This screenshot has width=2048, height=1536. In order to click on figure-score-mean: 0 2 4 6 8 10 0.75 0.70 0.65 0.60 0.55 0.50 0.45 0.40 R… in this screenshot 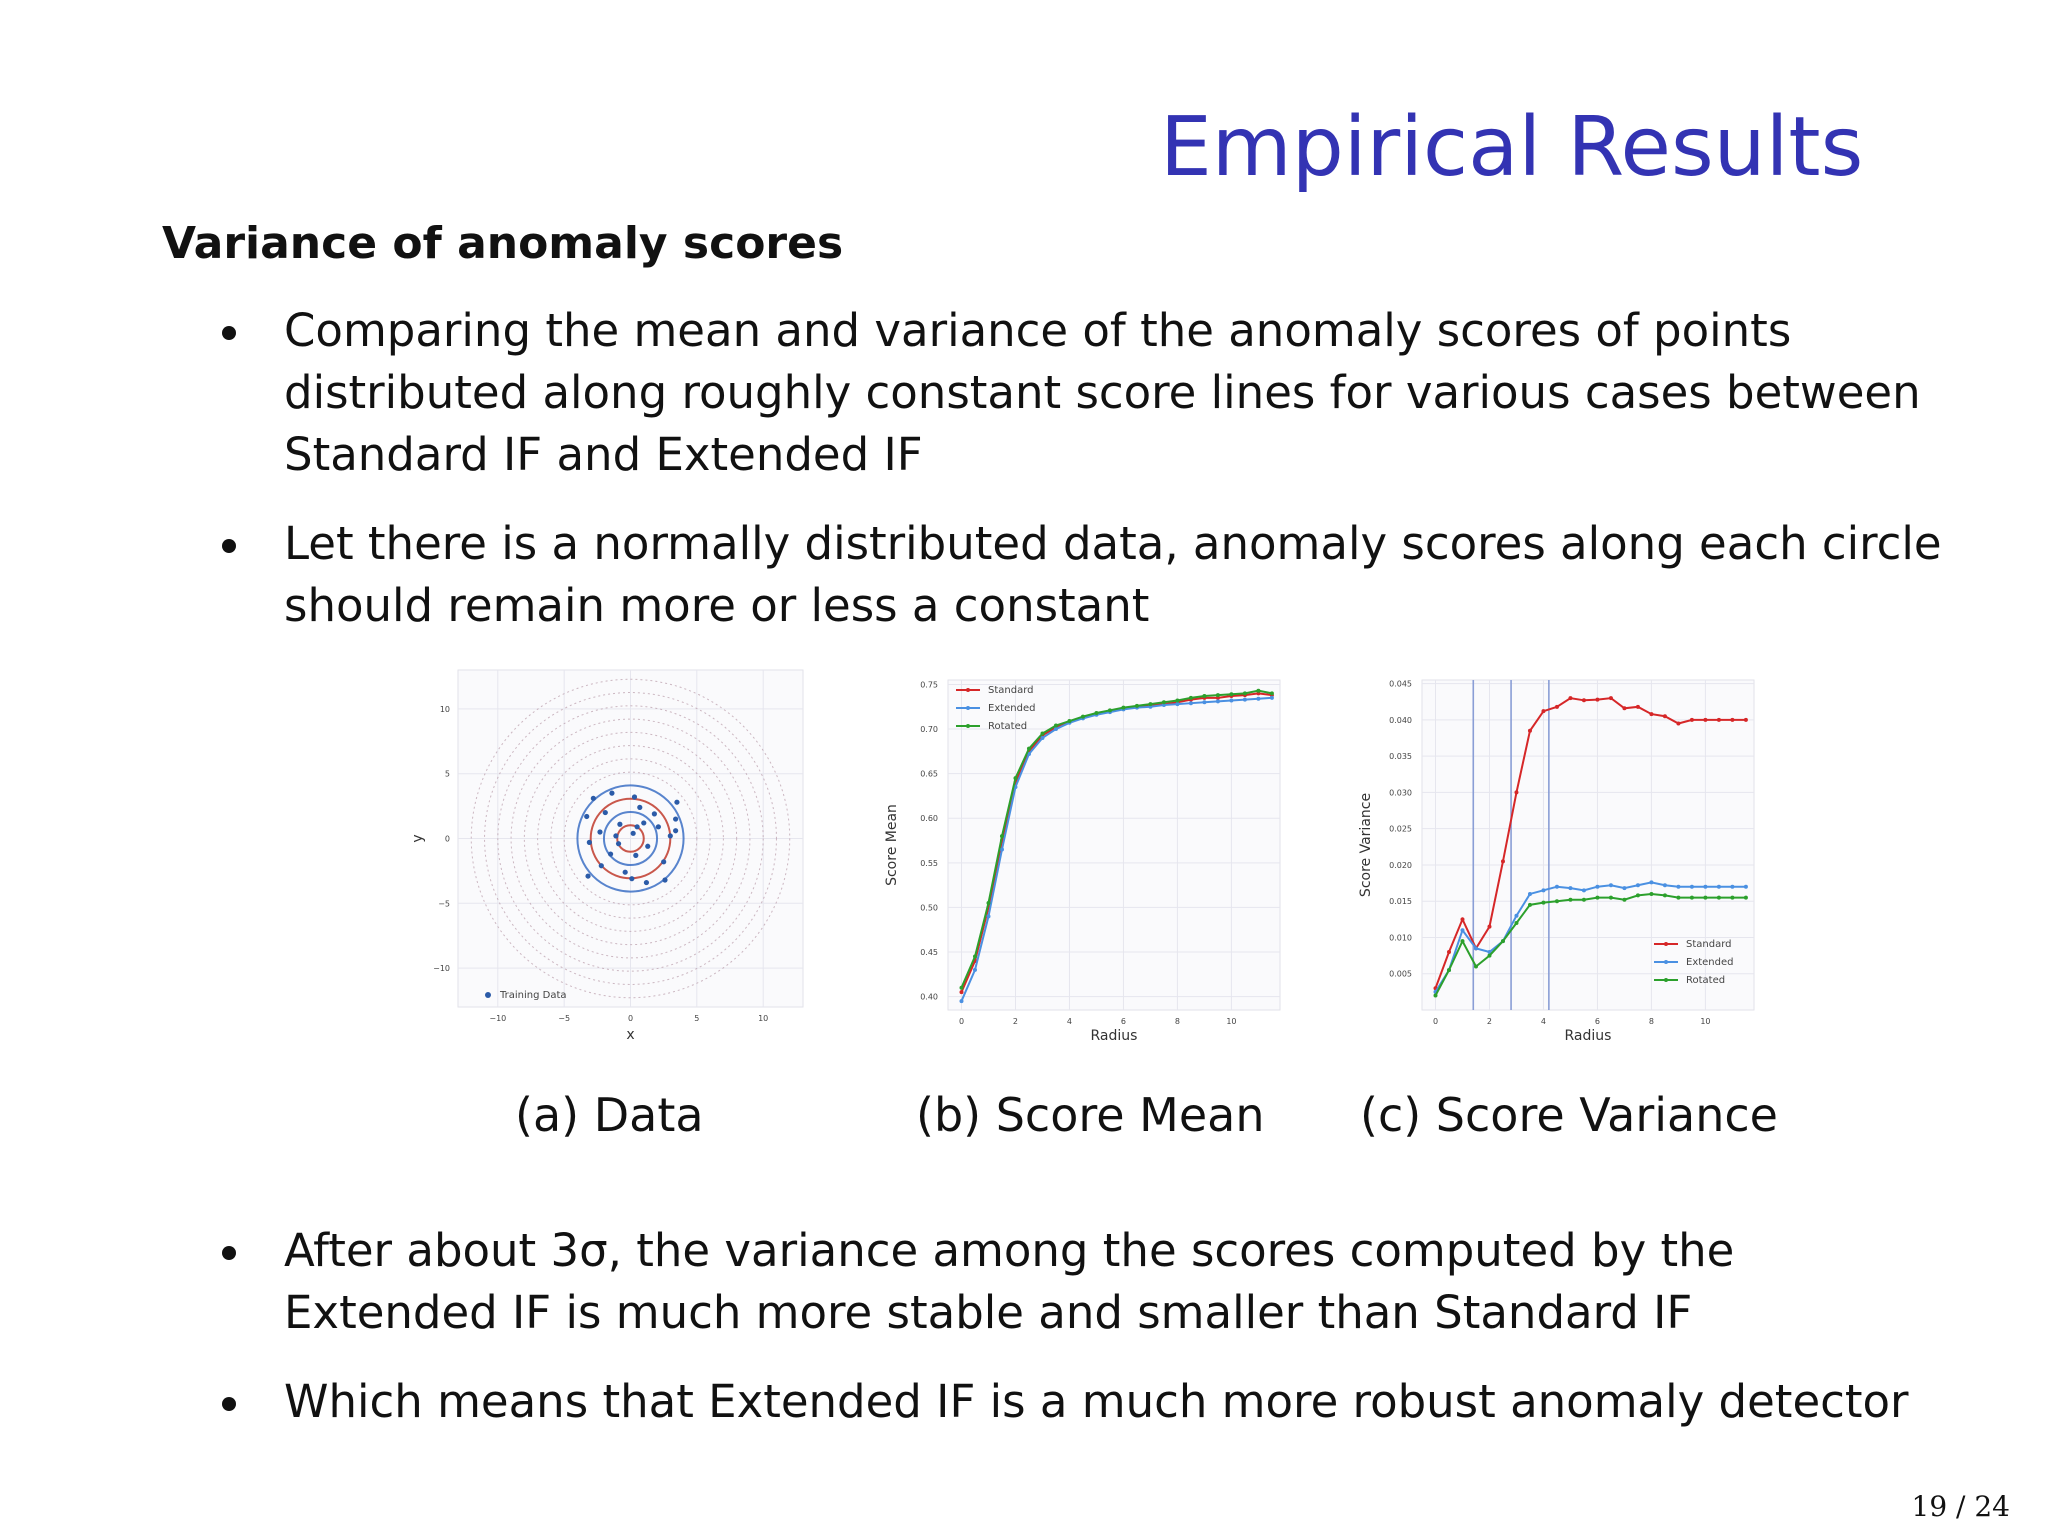, I will do `click(1085, 862)`.